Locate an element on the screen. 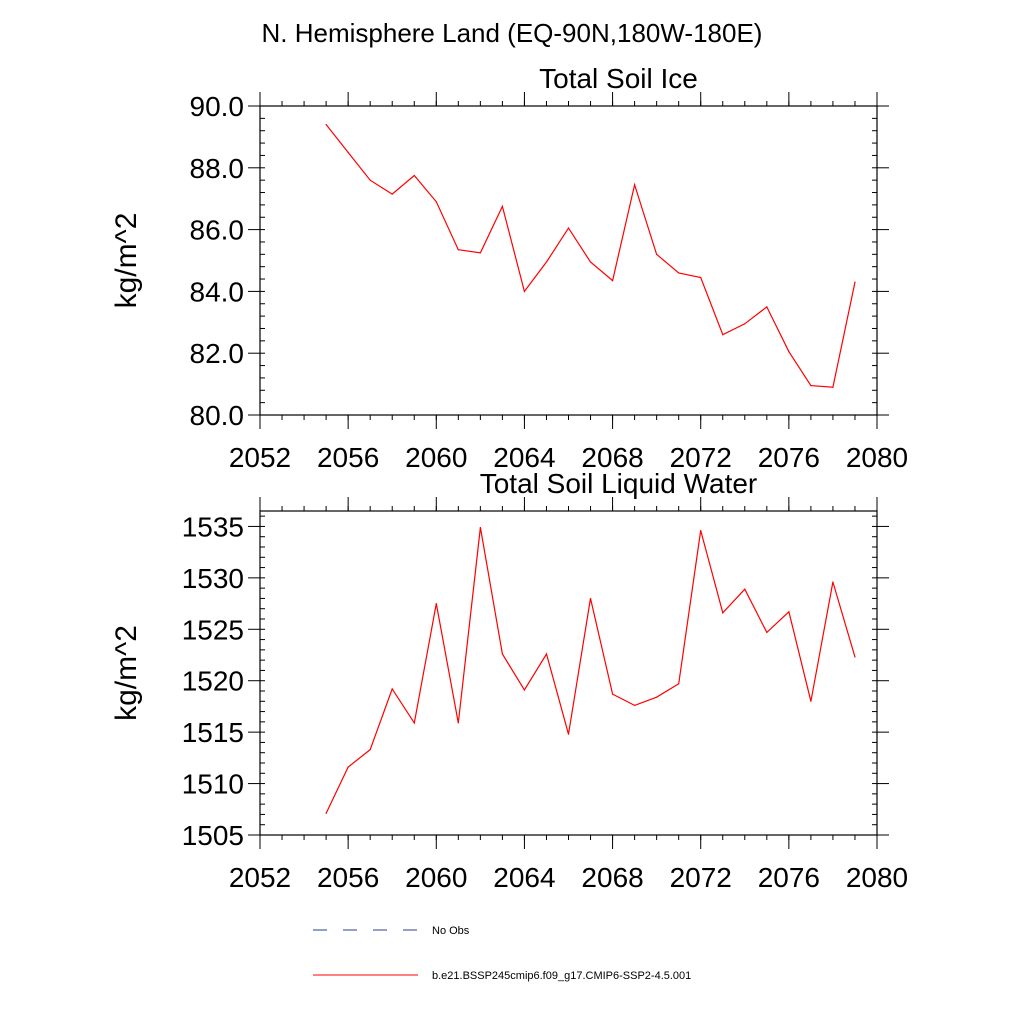  y-tick-label: 1515 is located at coordinates (213, 732).